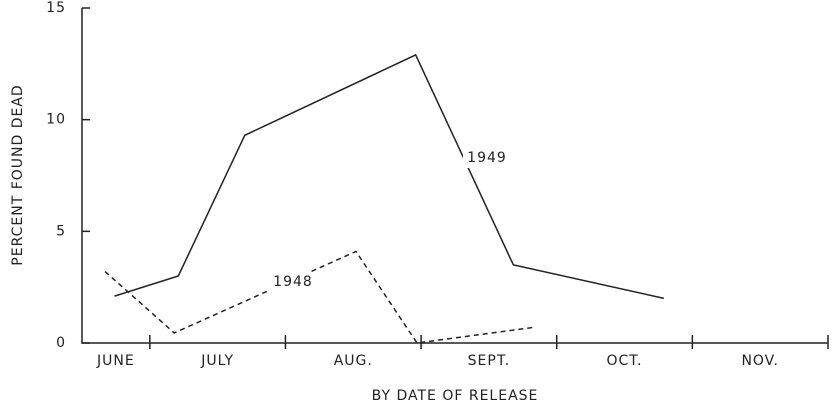 The height and width of the screenshot is (408, 832). What do you see at coordinates (455, 396) in the screenshot?
I see `x-axis-label: BY DATE OF RELEASE` at bounding box center [455, 396].